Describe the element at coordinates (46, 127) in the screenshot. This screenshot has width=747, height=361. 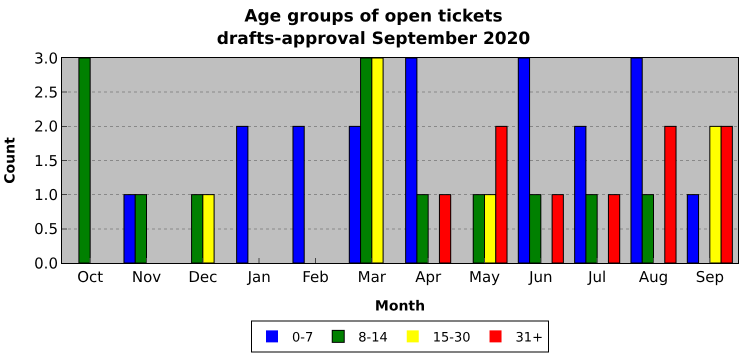
I see `y-tick-label: 2.0` at that location.